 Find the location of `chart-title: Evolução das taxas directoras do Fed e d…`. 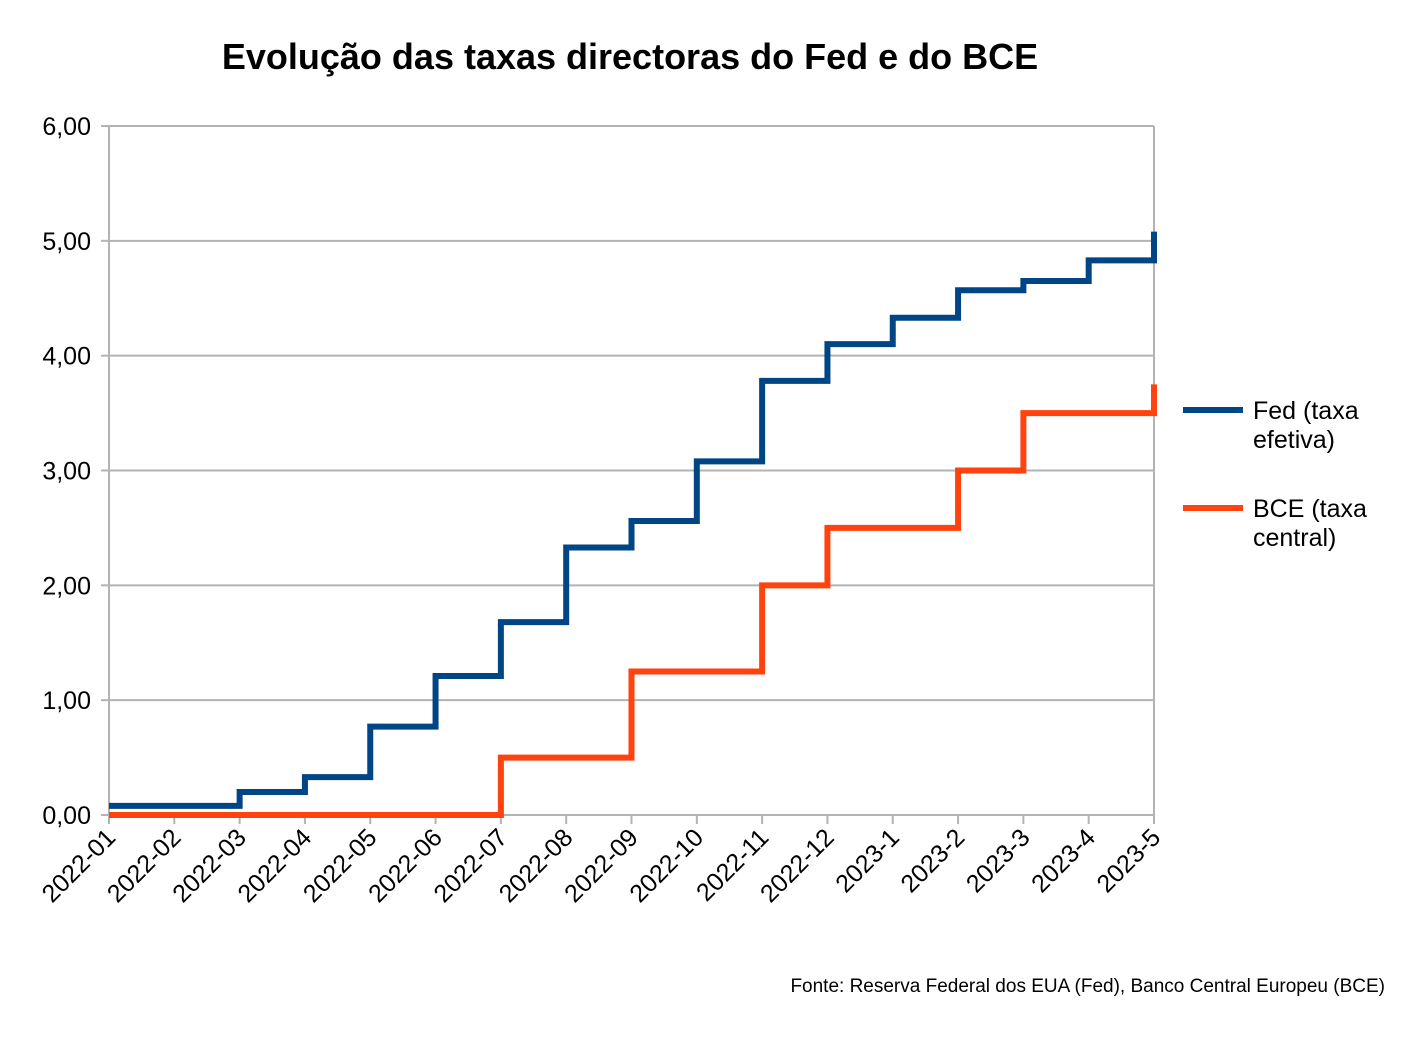

chart-title: Evolução das taxas directoras do Fed e d… is located at coordinates (630, 56).